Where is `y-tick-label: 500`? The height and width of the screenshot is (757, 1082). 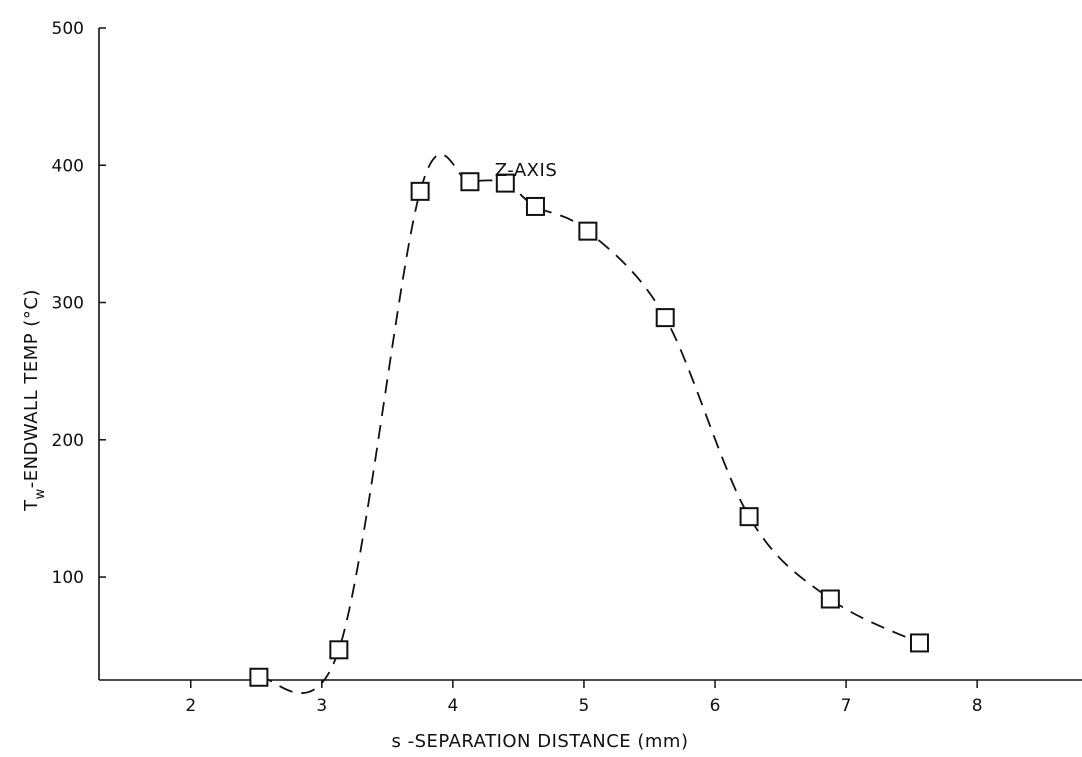
y-tick-label: 500 is located at coordinates (68, 29).